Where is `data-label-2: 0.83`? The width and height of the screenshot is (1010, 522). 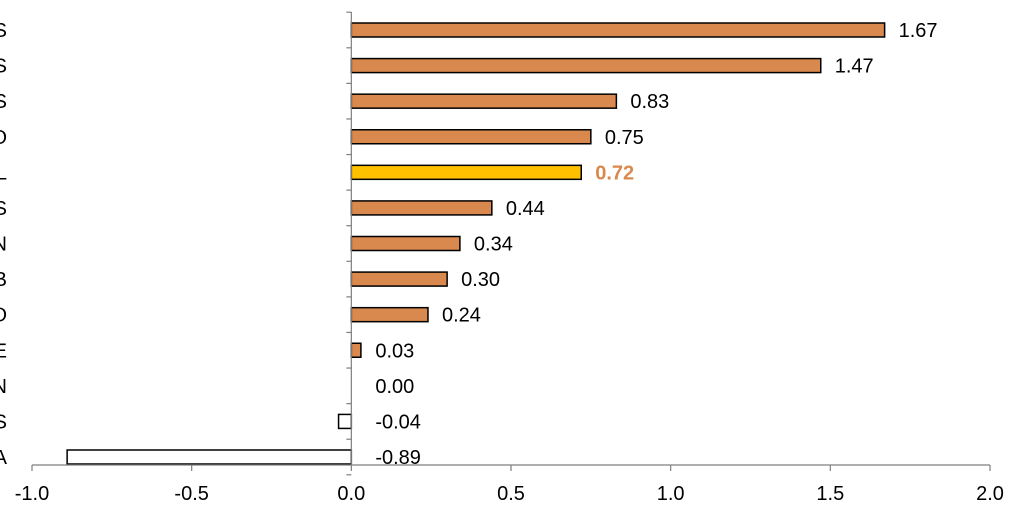 data-label-2: 0.83 is located at coordinates (649, 102).